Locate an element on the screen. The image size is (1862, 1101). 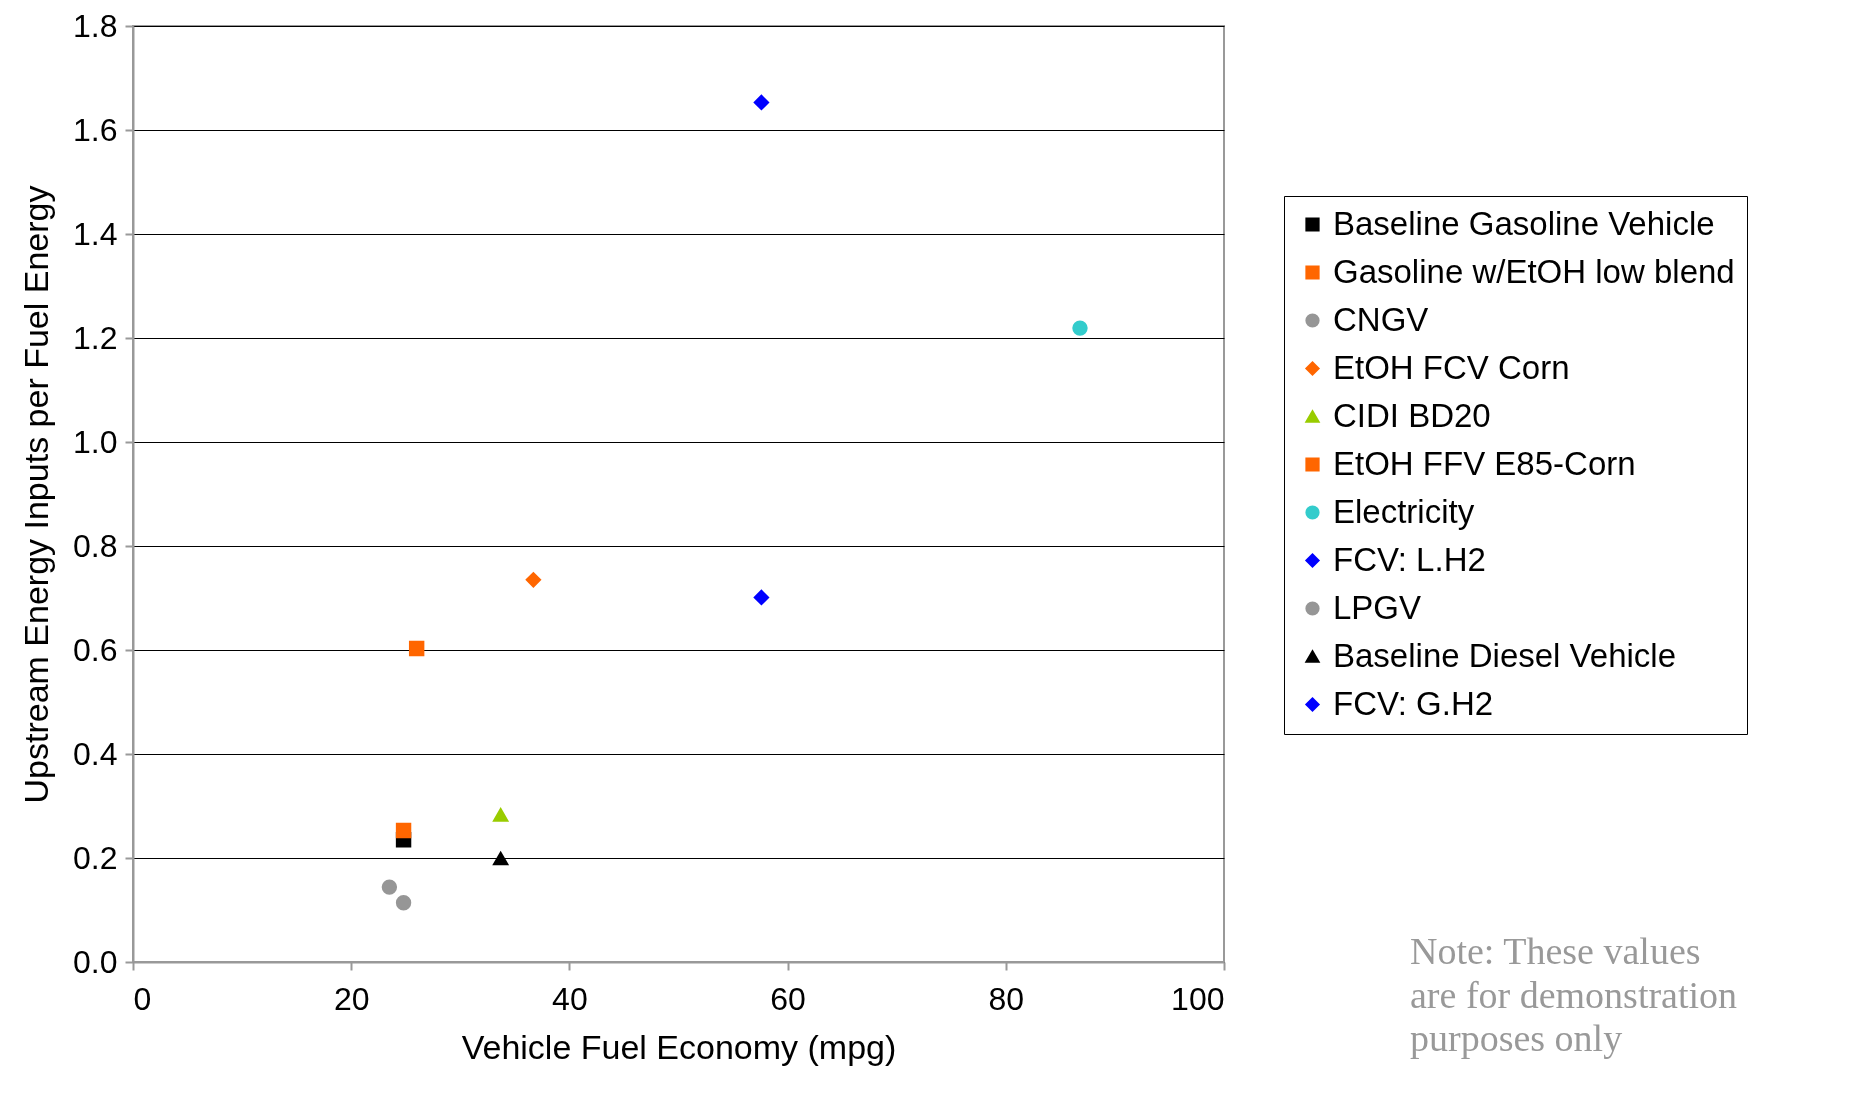
y-tick-label: 0.2 is located at coordinates (95, 857).